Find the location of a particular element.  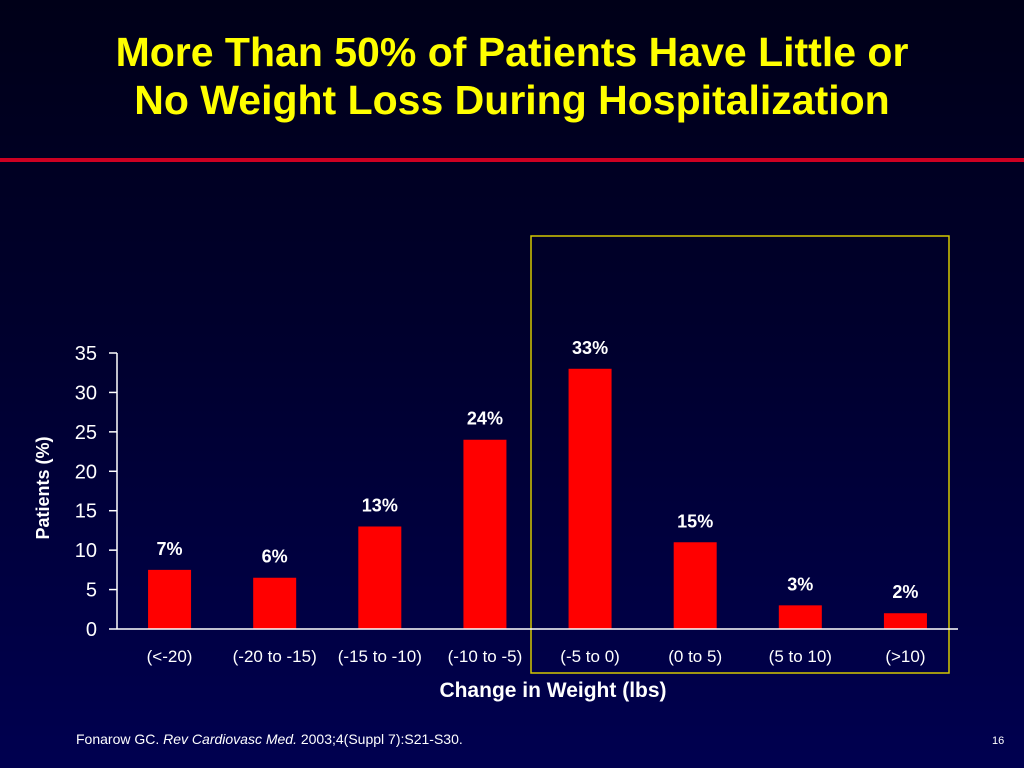

footnote-author: Fonarow GC. is located at coordinates (120, 739).